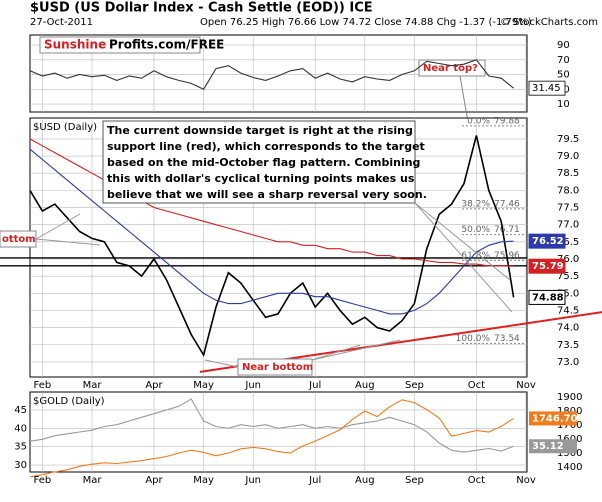  Describe the element at coordinates (568, 328) in the screenshot. I see `y-tick-label: 74.0` at that location.